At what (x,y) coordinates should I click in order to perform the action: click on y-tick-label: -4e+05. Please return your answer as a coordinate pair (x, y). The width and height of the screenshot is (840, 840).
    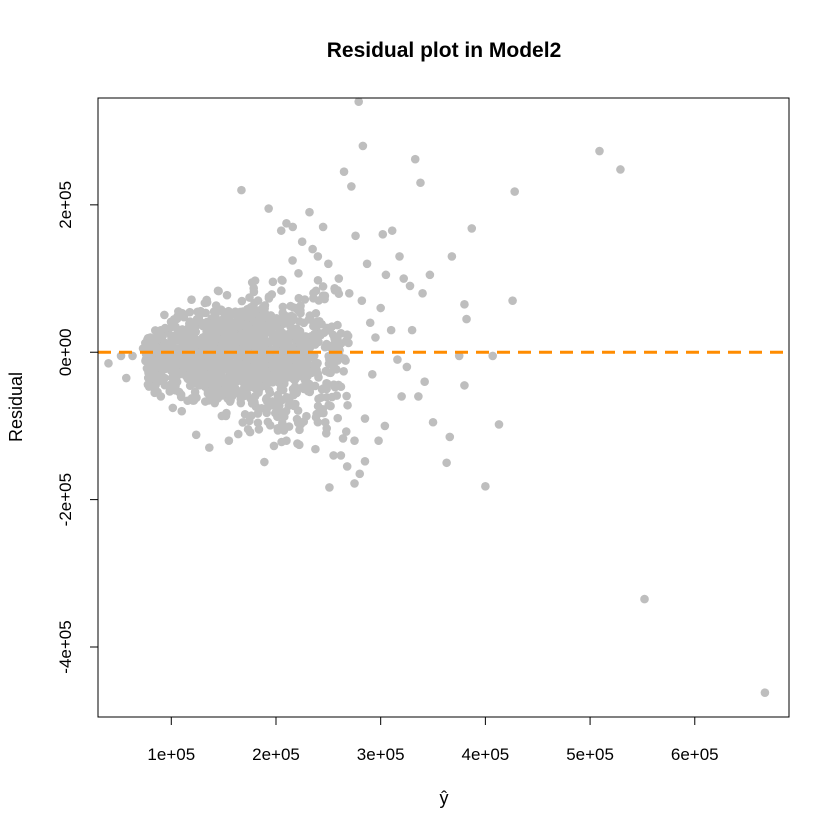
    Looking at the image, I should click on (65, 646).